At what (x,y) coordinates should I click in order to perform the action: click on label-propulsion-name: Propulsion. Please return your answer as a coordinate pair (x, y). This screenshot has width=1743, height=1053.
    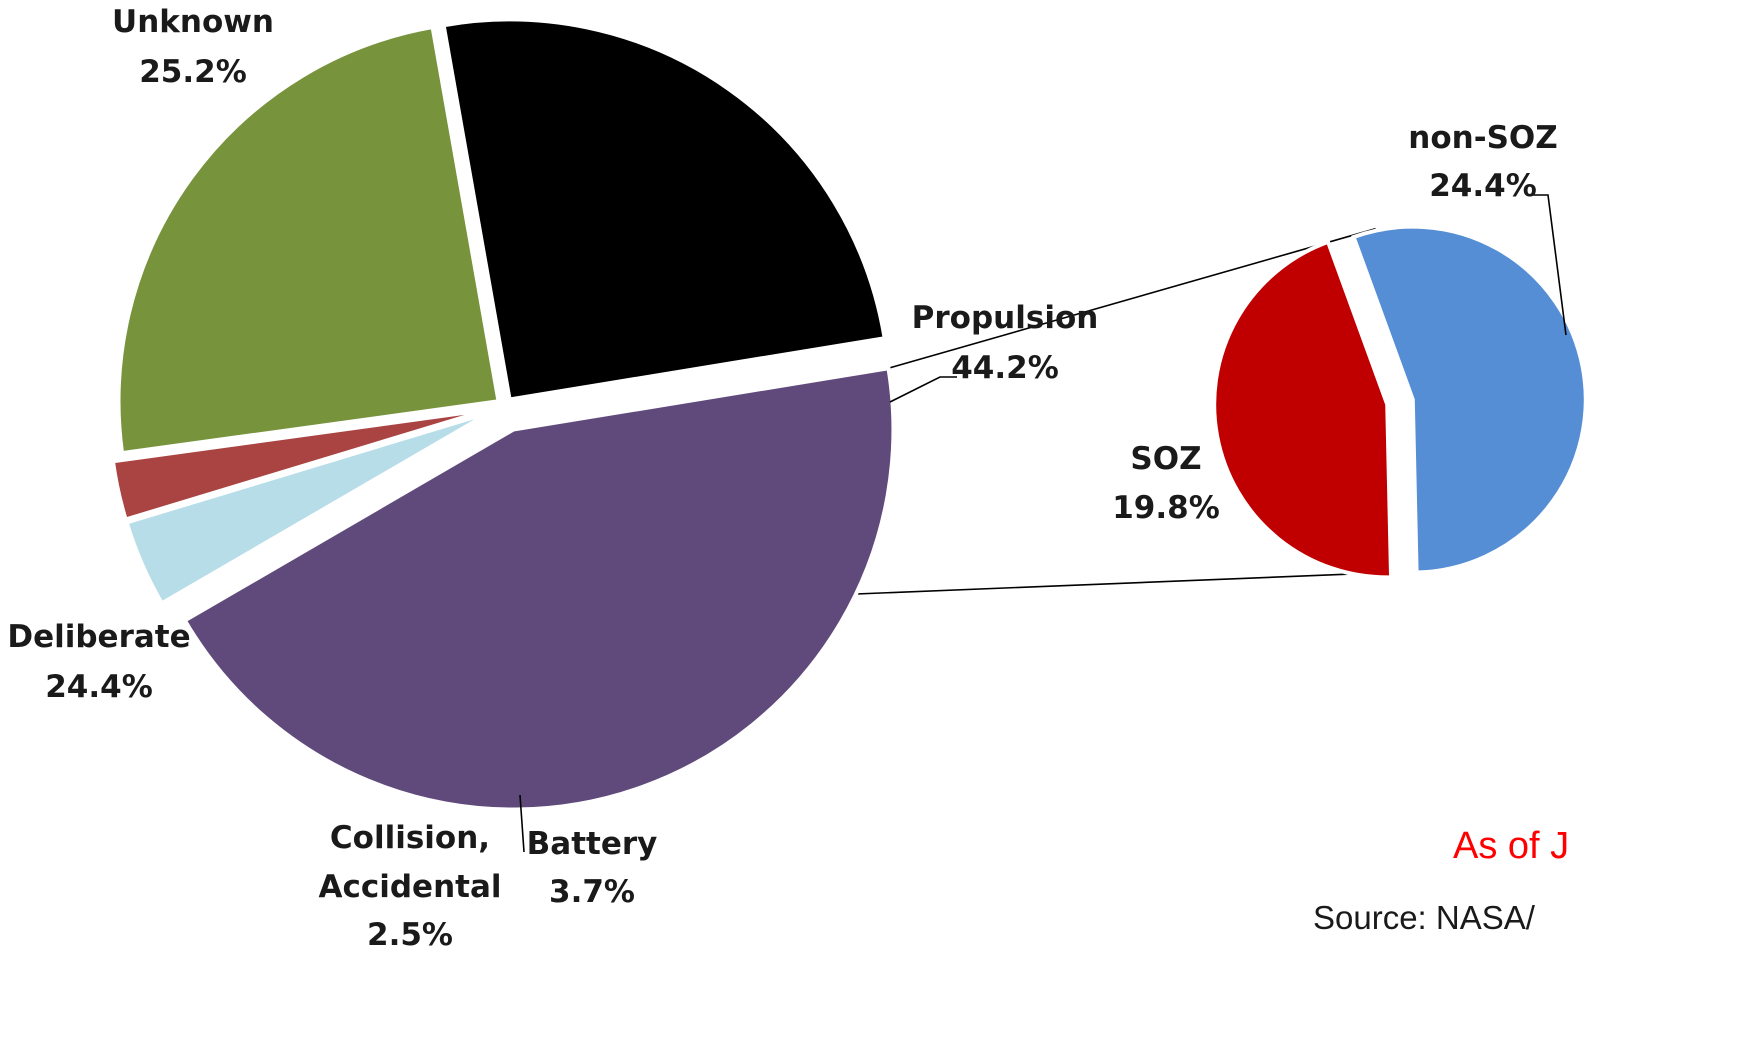
    Looking at the image, I should click on (1005, 318).